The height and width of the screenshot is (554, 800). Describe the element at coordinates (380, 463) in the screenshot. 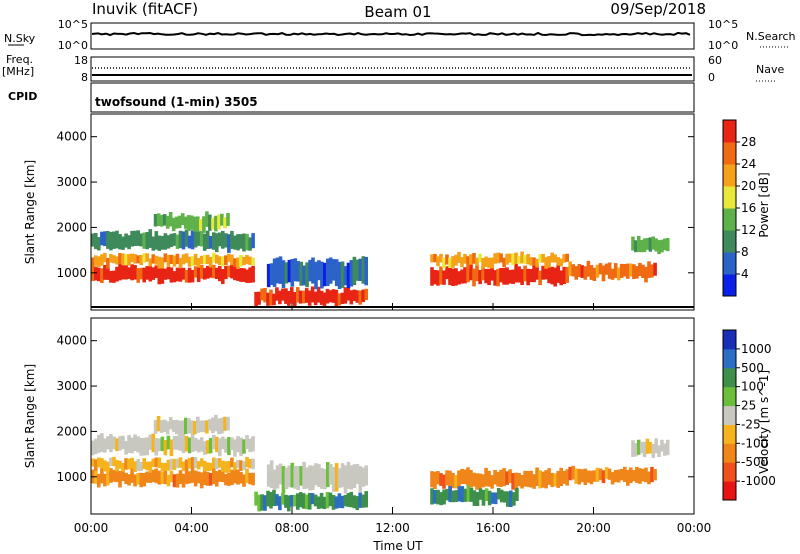

I see `velocity-heatmap` at that location.